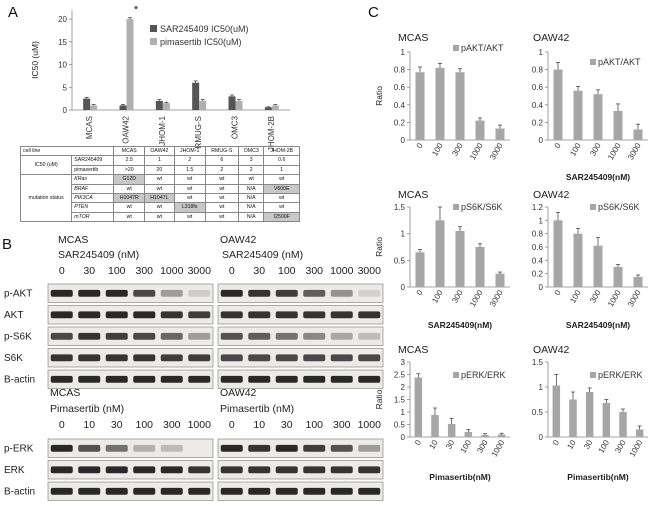 This screenshot has width=650, height=511. I want to click on legend-swatch-pima, so click(153, 41).